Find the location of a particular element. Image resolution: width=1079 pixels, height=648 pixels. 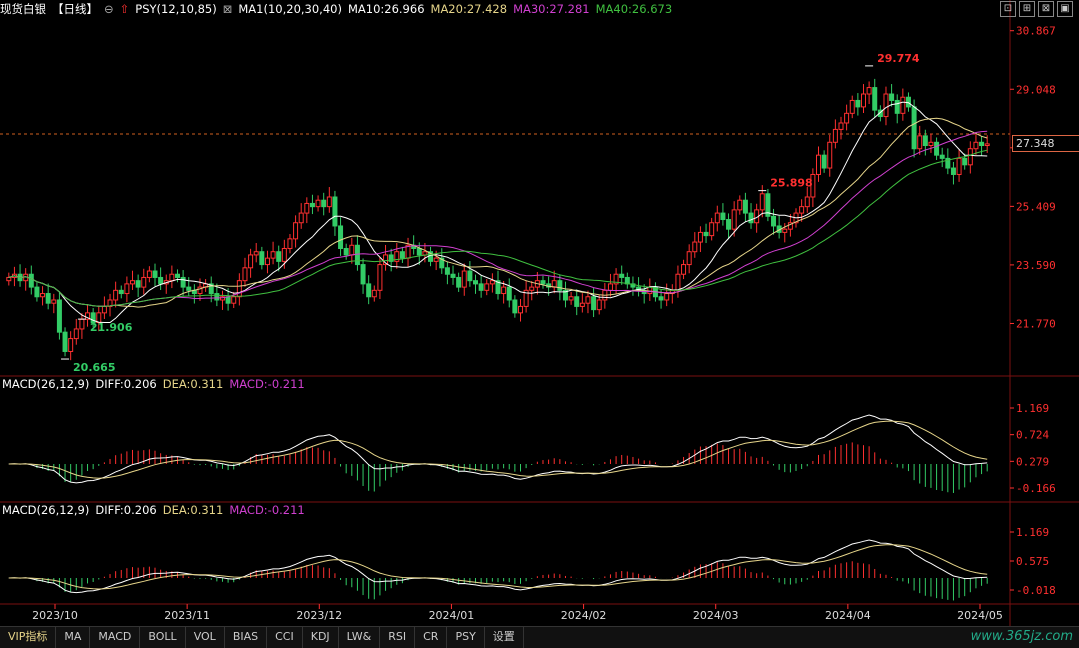

dea-line is located at coordinates (498, 449).